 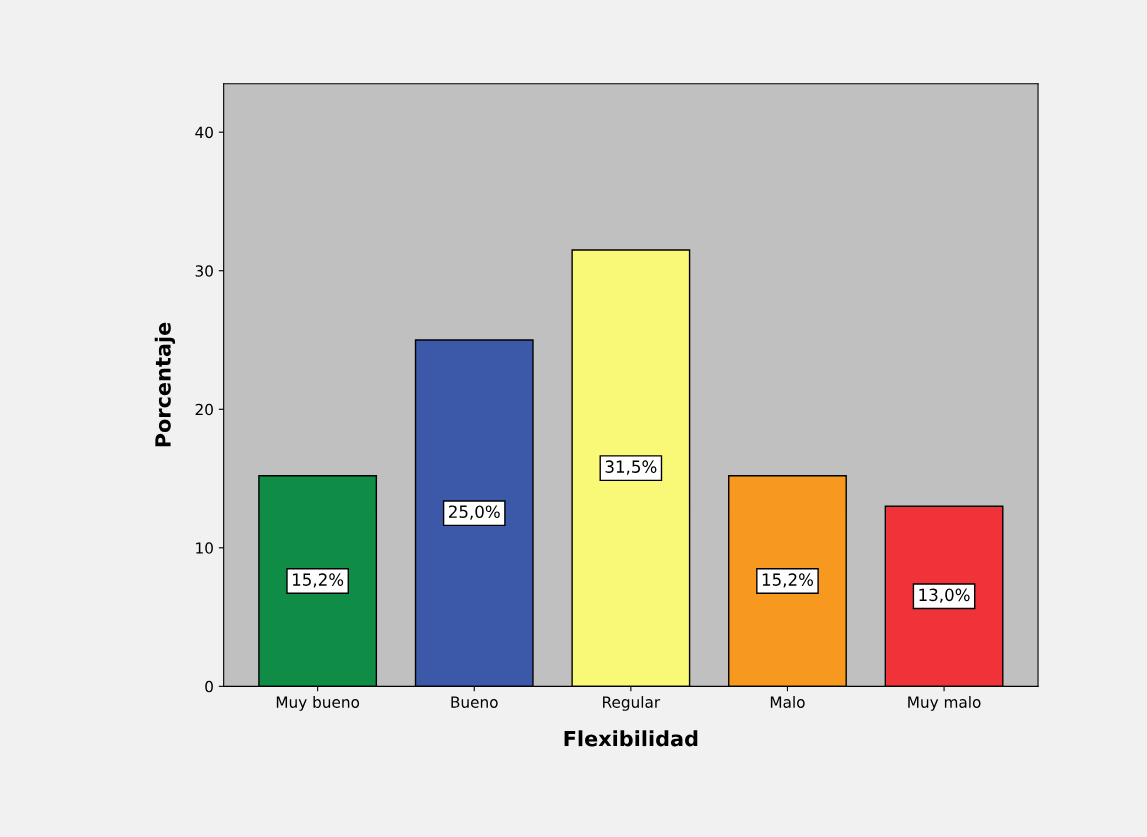 I want to click on x-tick-label: Bueno, so click(x=474, y=702).